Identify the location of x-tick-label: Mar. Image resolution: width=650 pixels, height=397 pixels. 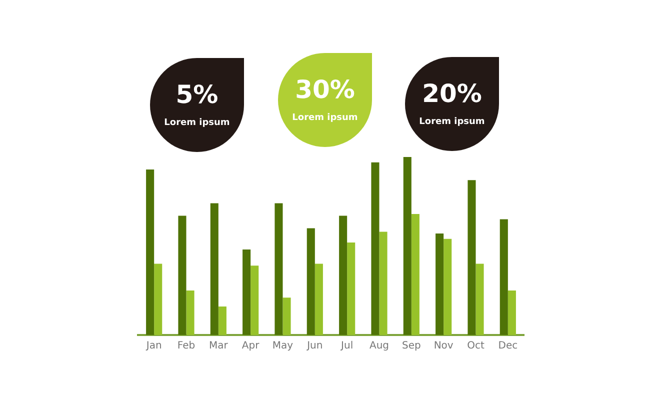
(218, 346).